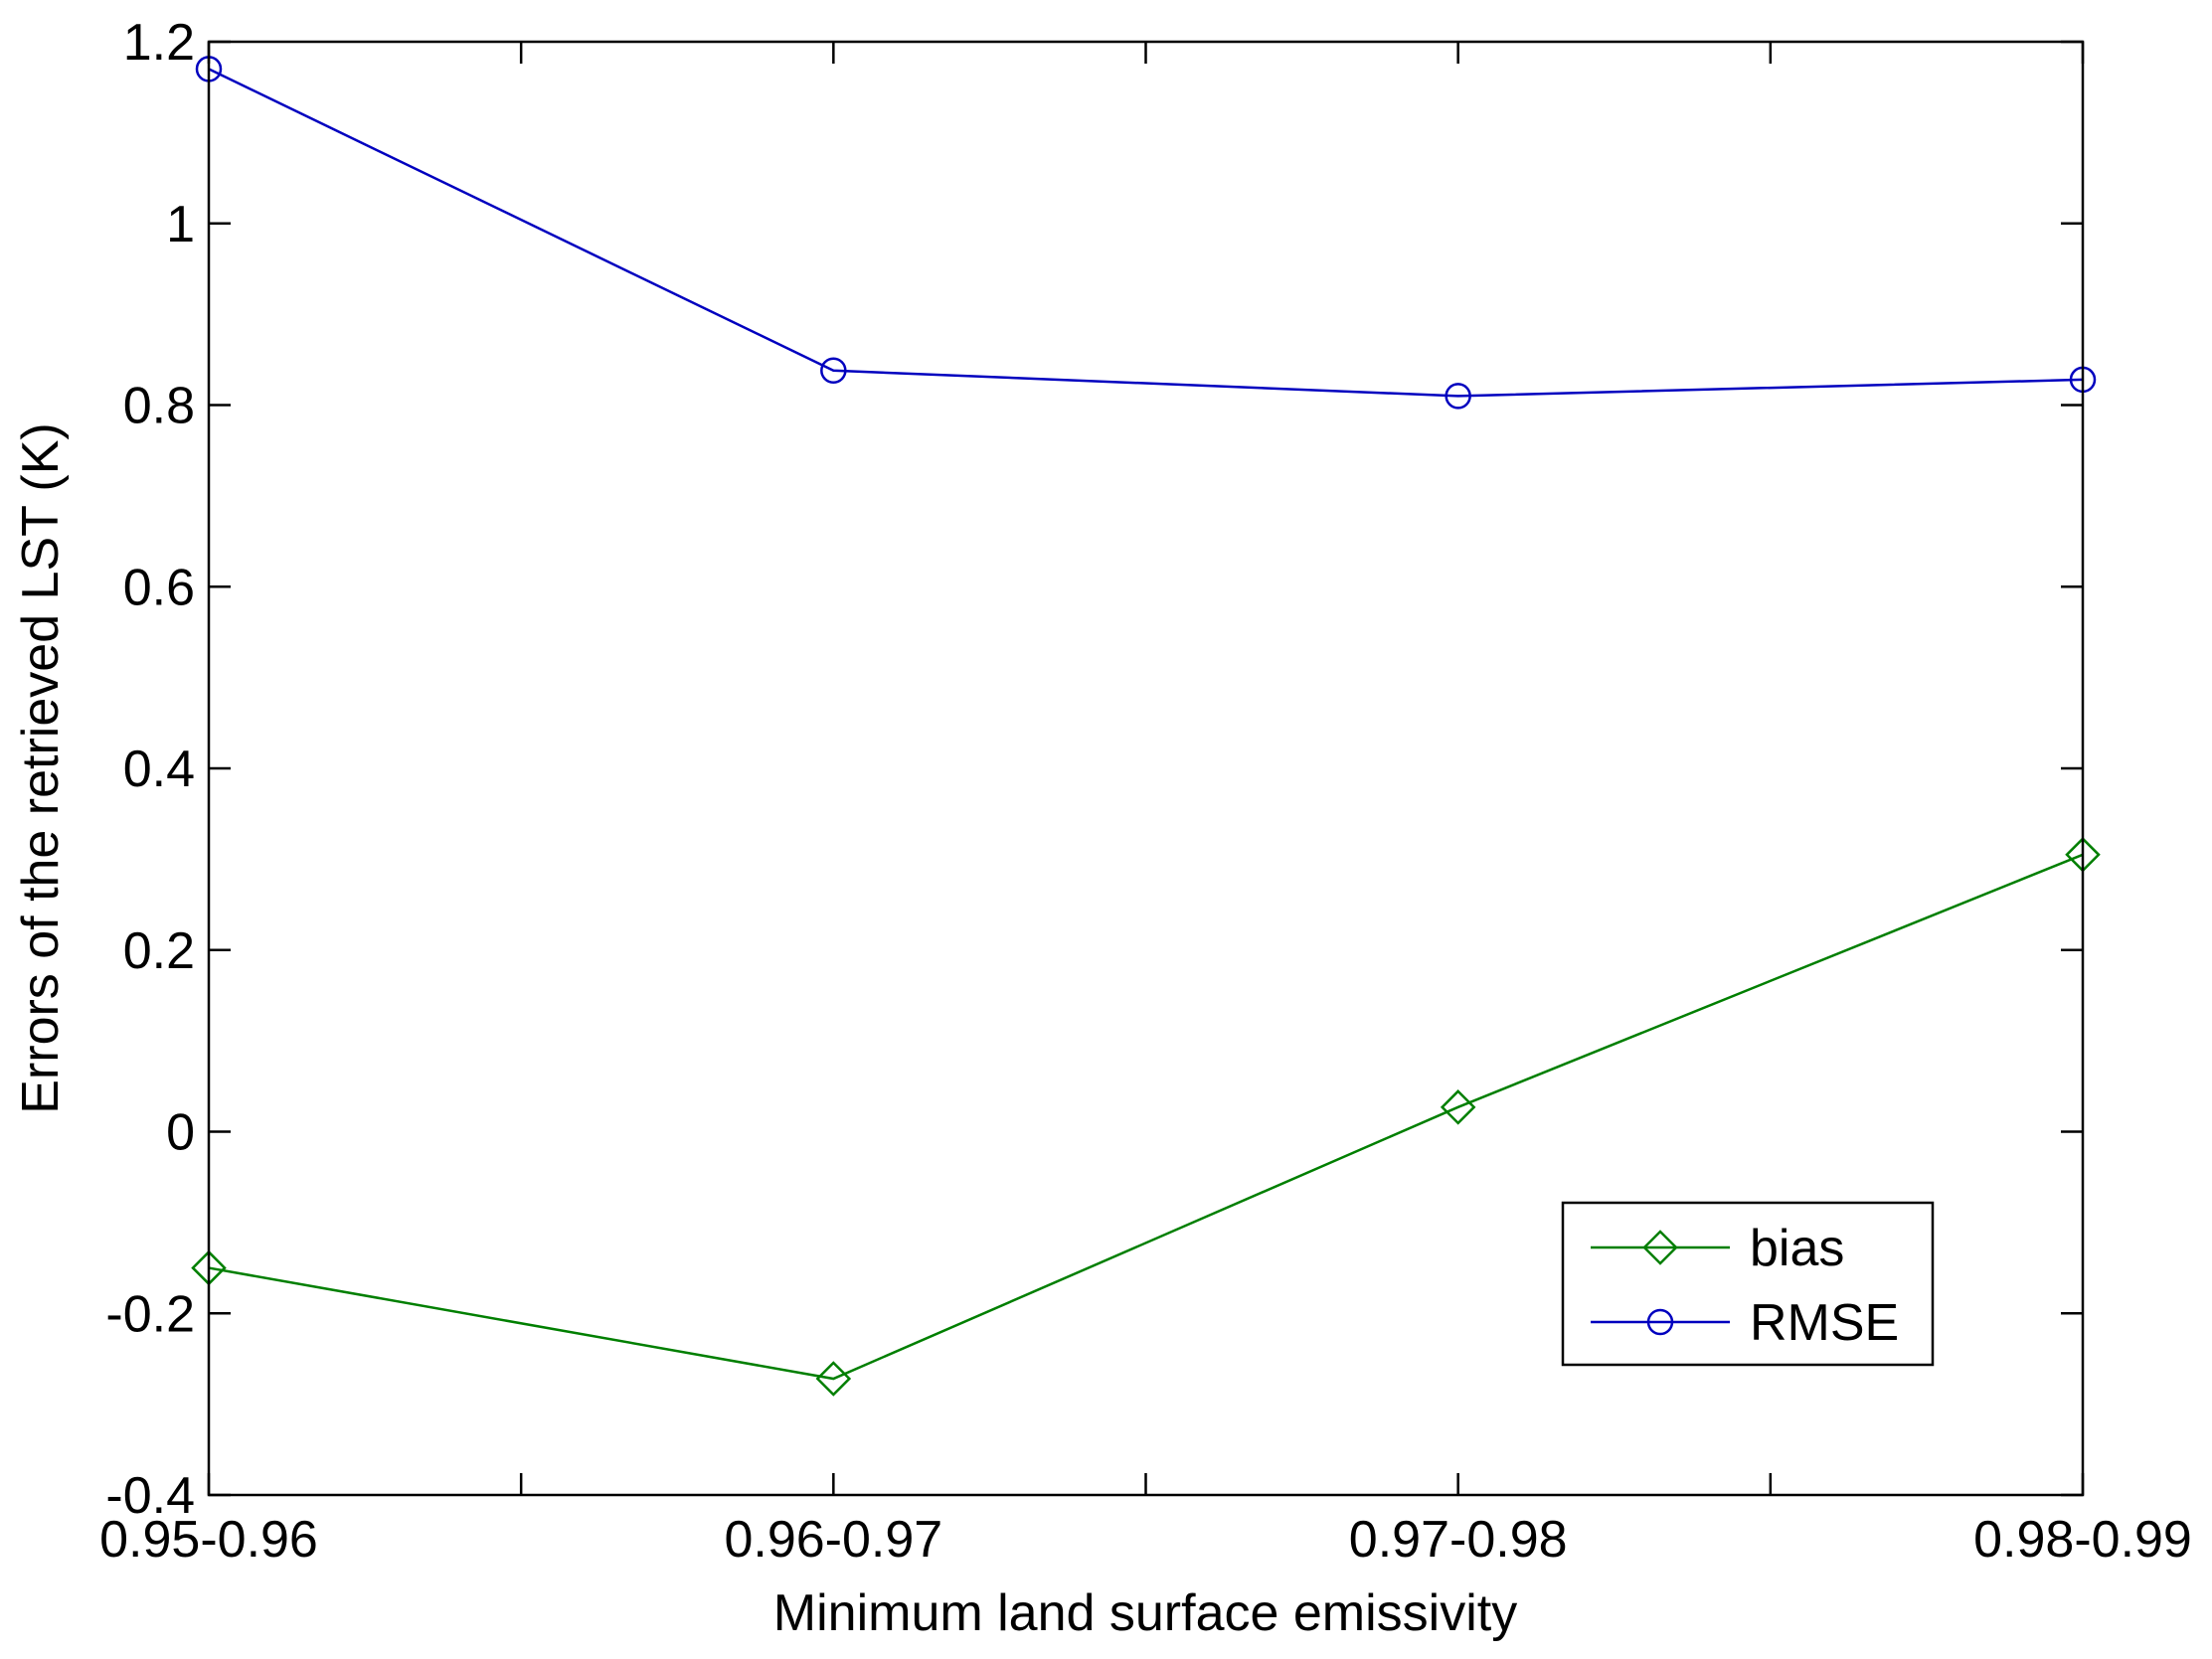  Describe the element at coordinates (159, 587) in the screenshot. I see `y-tick-label: 0.6` at that location.